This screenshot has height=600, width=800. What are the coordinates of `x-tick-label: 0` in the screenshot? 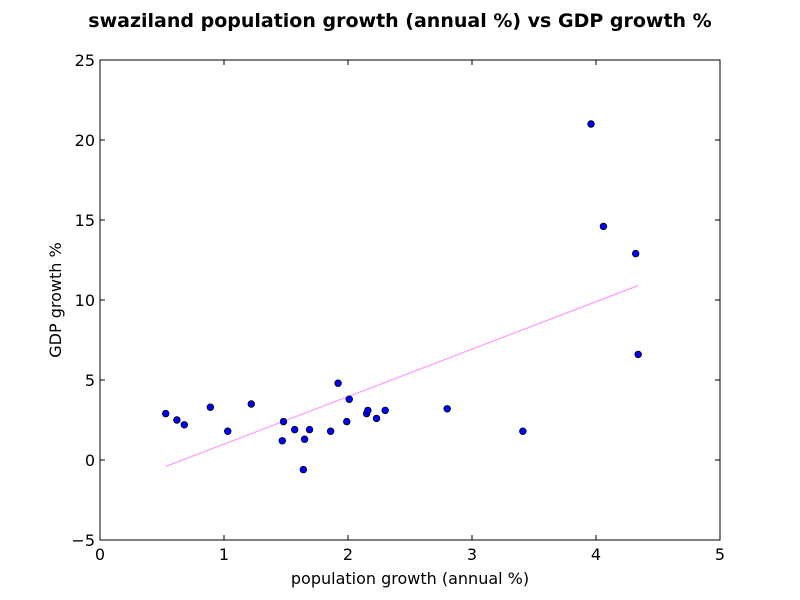 It's located at (100, 554).